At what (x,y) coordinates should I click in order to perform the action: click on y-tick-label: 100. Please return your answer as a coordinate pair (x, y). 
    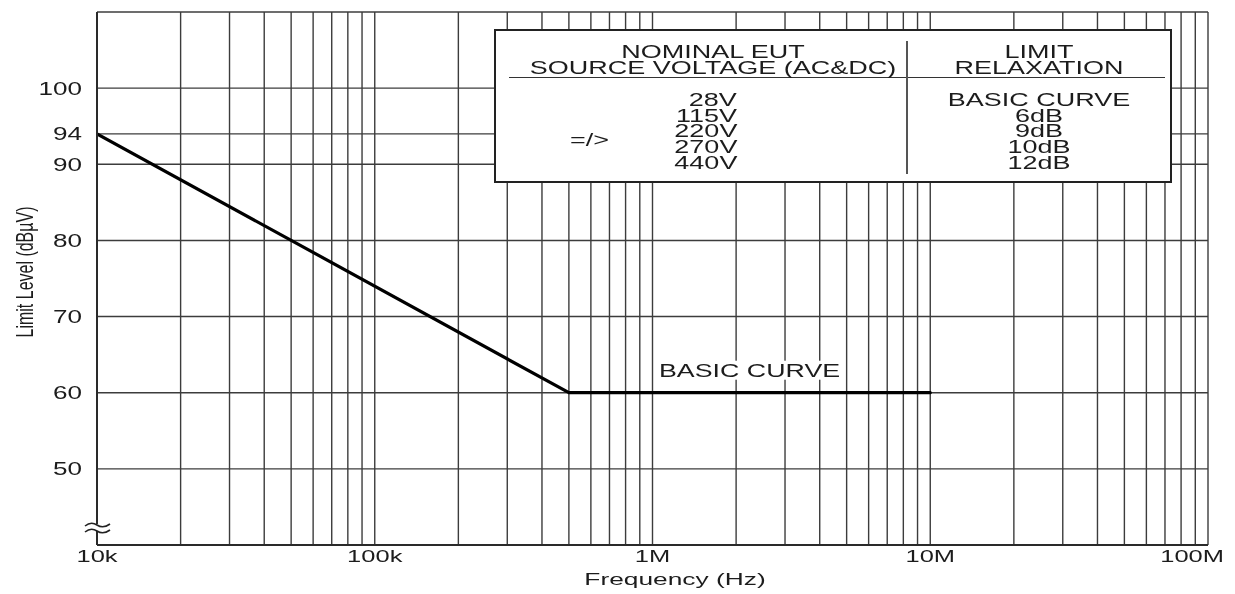
    Looking at the image, I should click on (60, 88).